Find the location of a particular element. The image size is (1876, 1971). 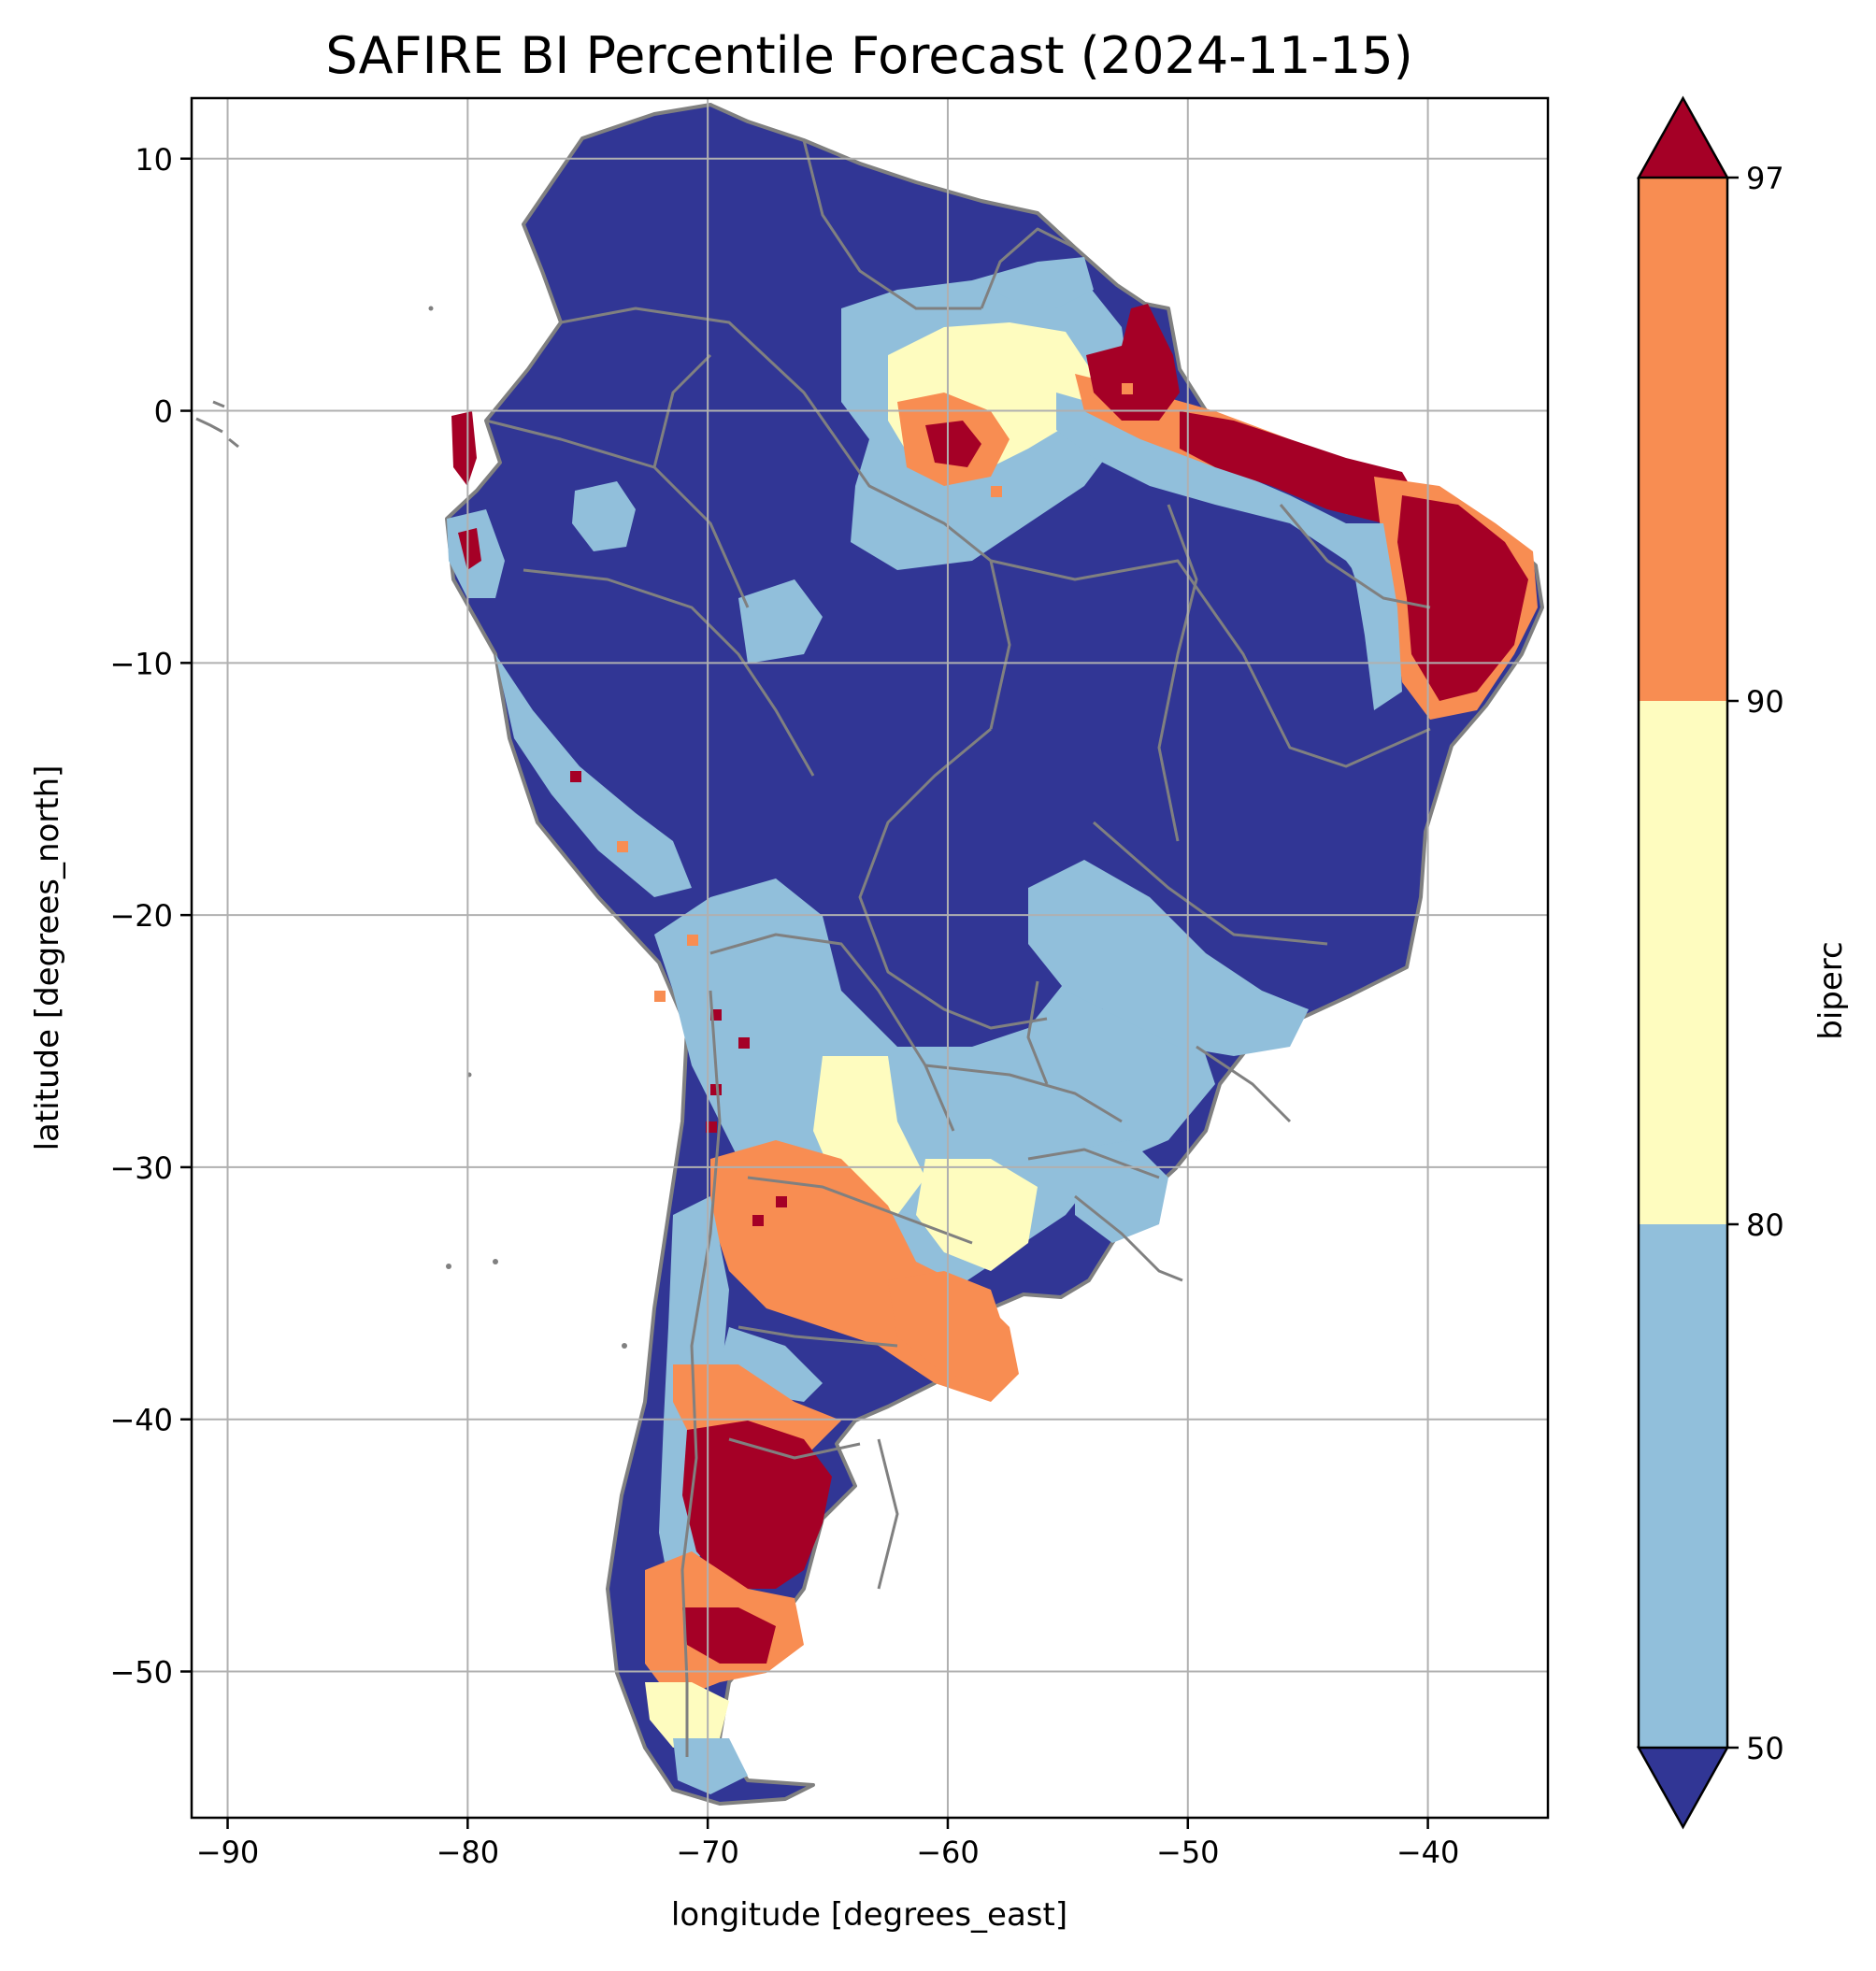

colorbar-outline is located at coordinates (1683, 963).